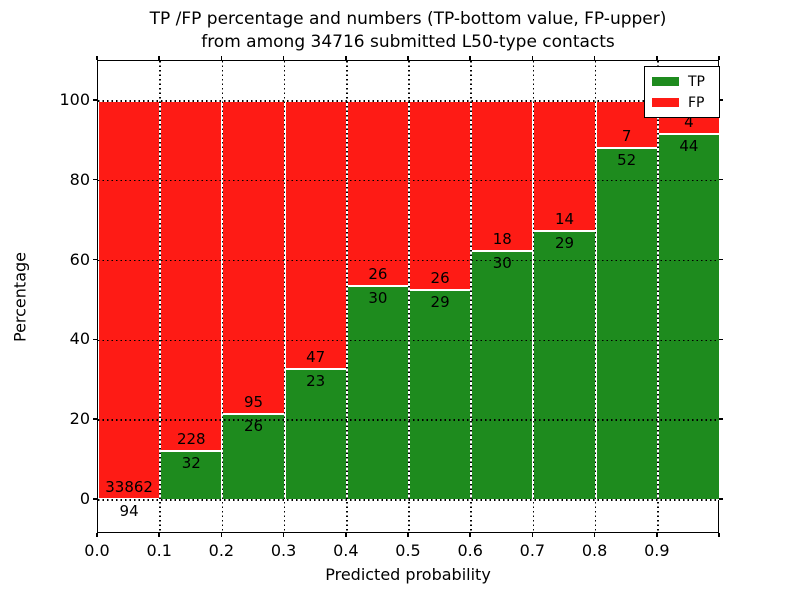 This screenshot has width=800, height=600. Describe the element at coordinates (191, 462) in the screenshot. I see `bar-label-tp: 32` at that location.